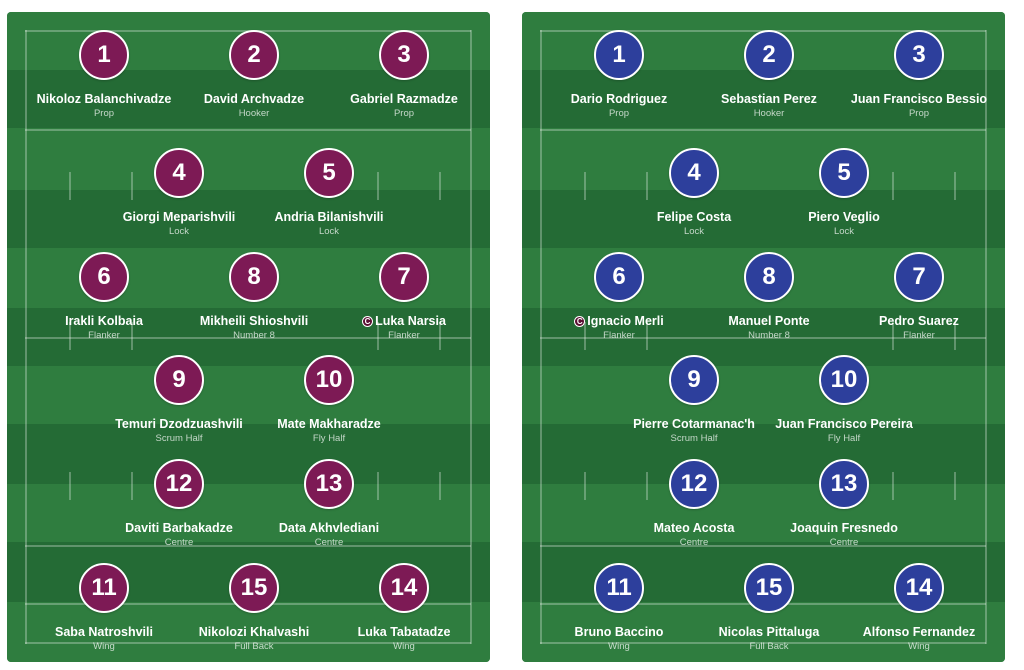 The height and width of the screenshot is (670, 1024). I want to click on player-card: 2 David Archvadze Hooker, so click(254, 75).